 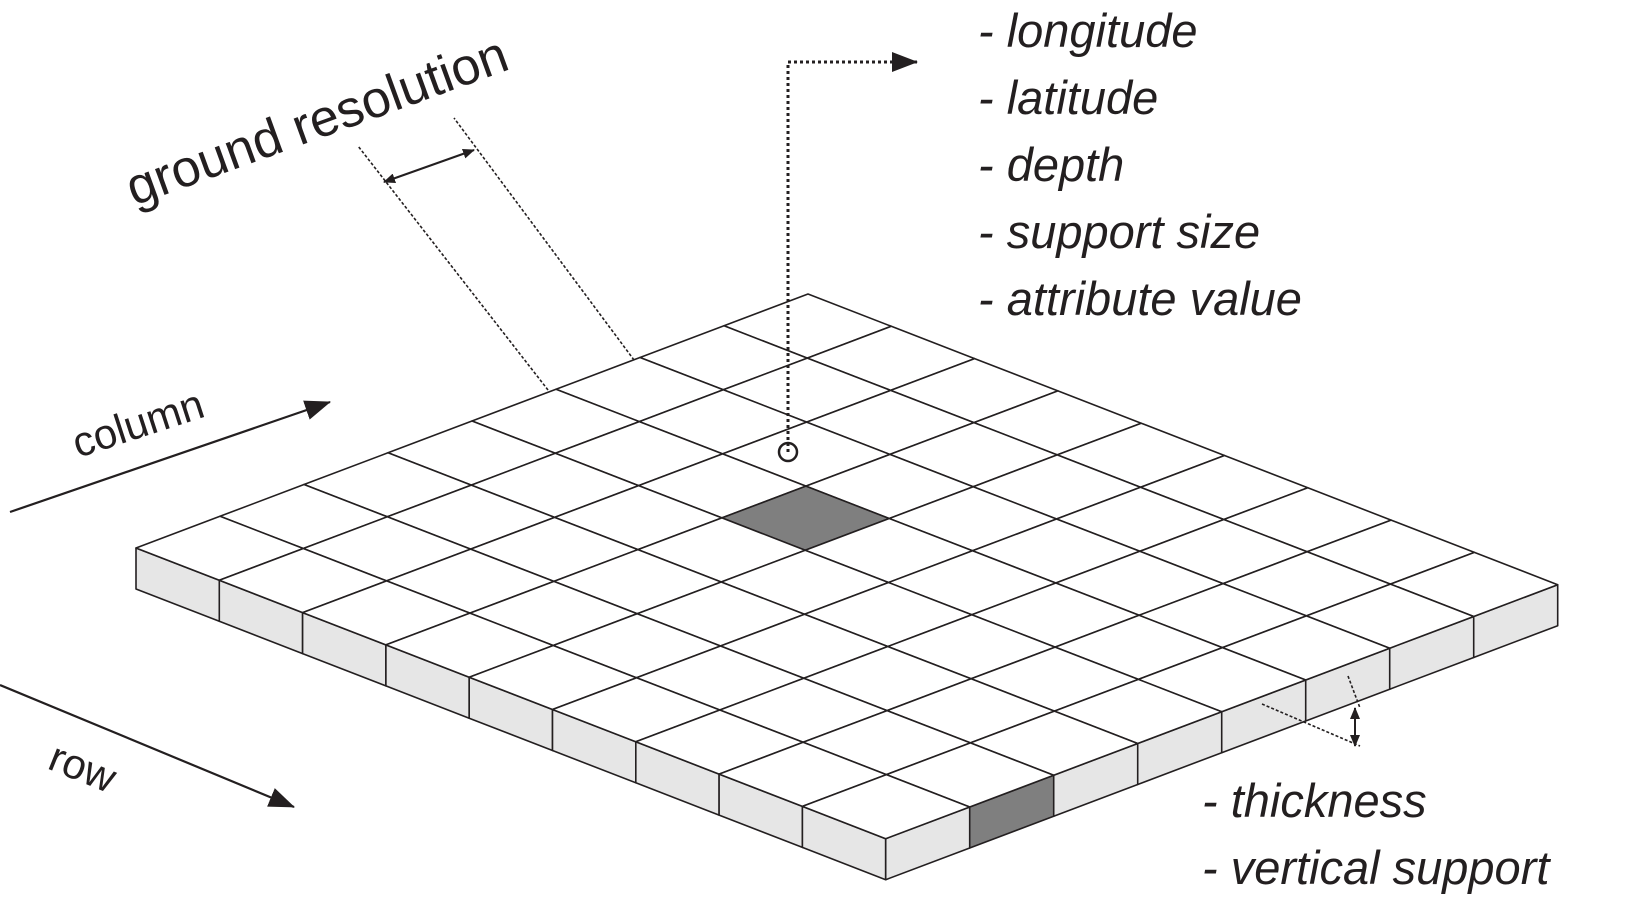 I want to click on attribute-longitude: - longitude, so click(x=1088, y=30).